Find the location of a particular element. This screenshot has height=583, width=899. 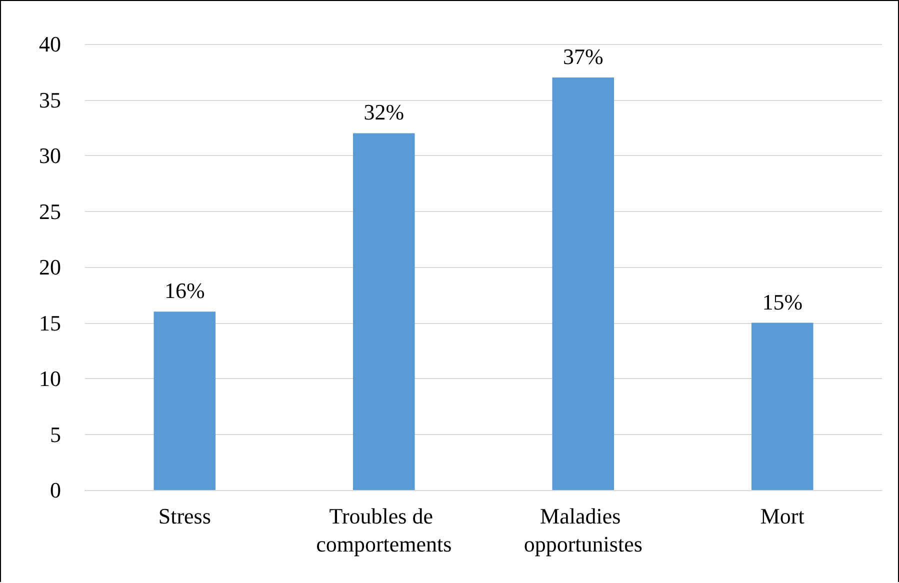

x-tick-label: Stress is located at coordinates (184, 516).